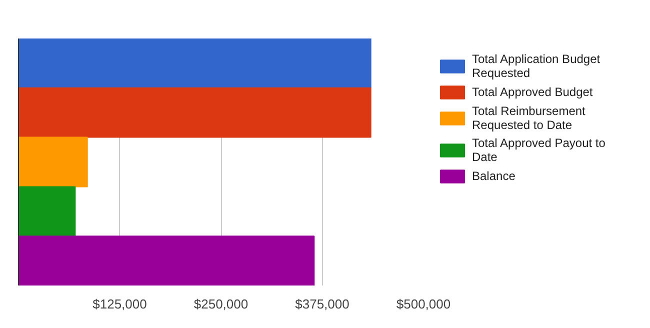 The image size is (650, 328). What do you see at coordinates (494, 176) in the screenshot?
I see `legend-label: Balance` at bounding box center [494, 176].